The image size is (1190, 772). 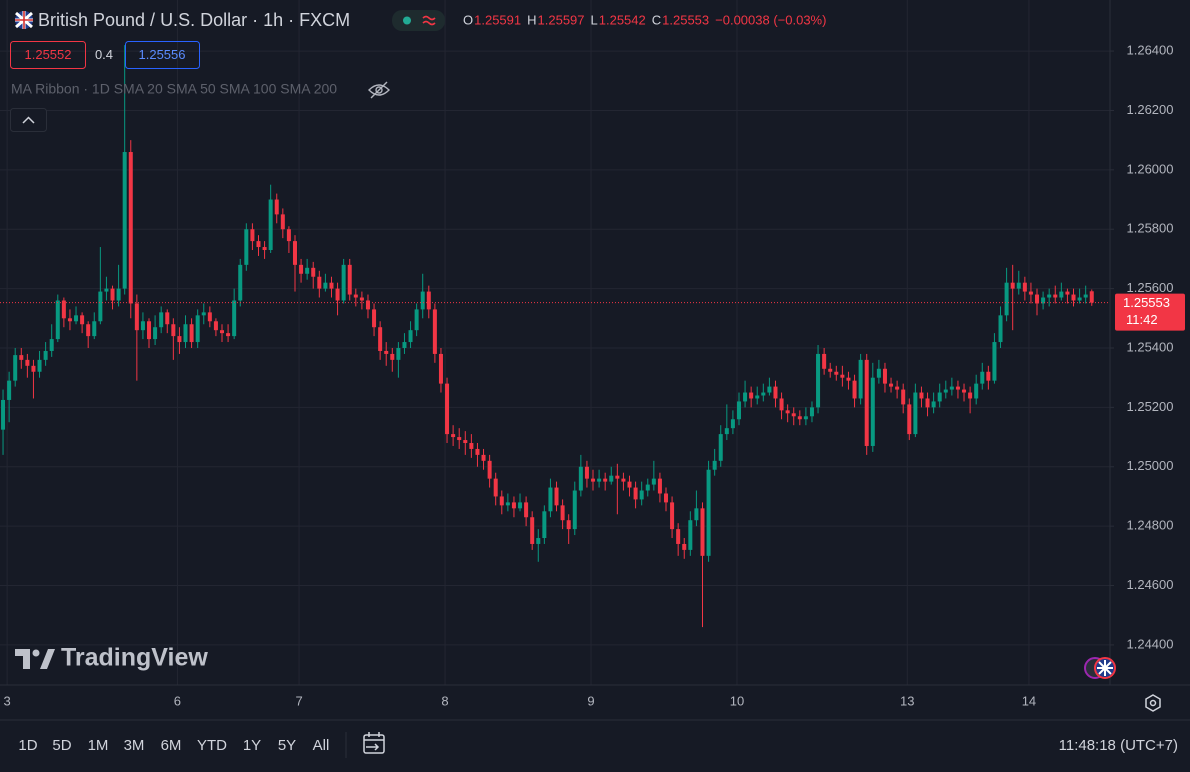 I want to click on x-tick-label: 13, so click(x=907, y=700).